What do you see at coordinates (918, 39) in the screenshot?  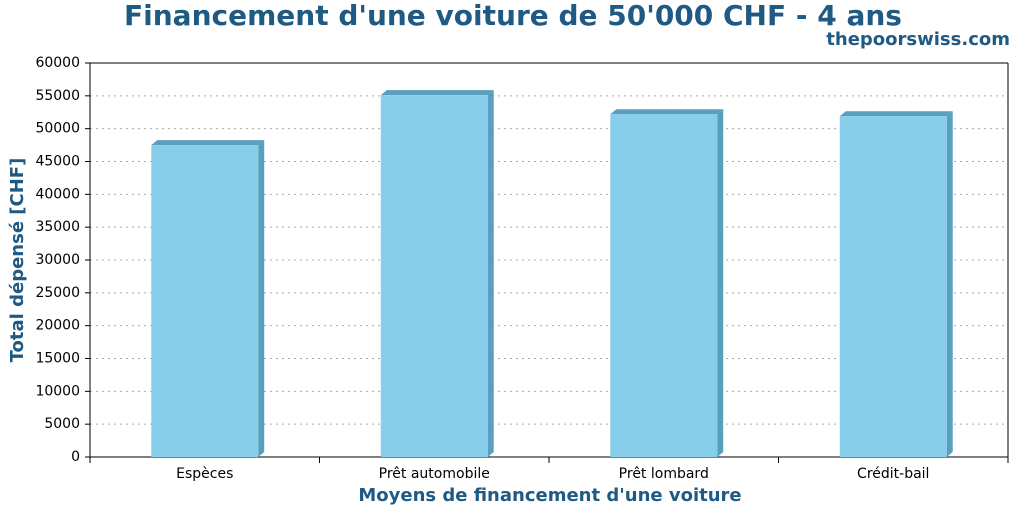 I see `chart-subtitle: thepoorswiss.com` at bounding box center [918, 39].